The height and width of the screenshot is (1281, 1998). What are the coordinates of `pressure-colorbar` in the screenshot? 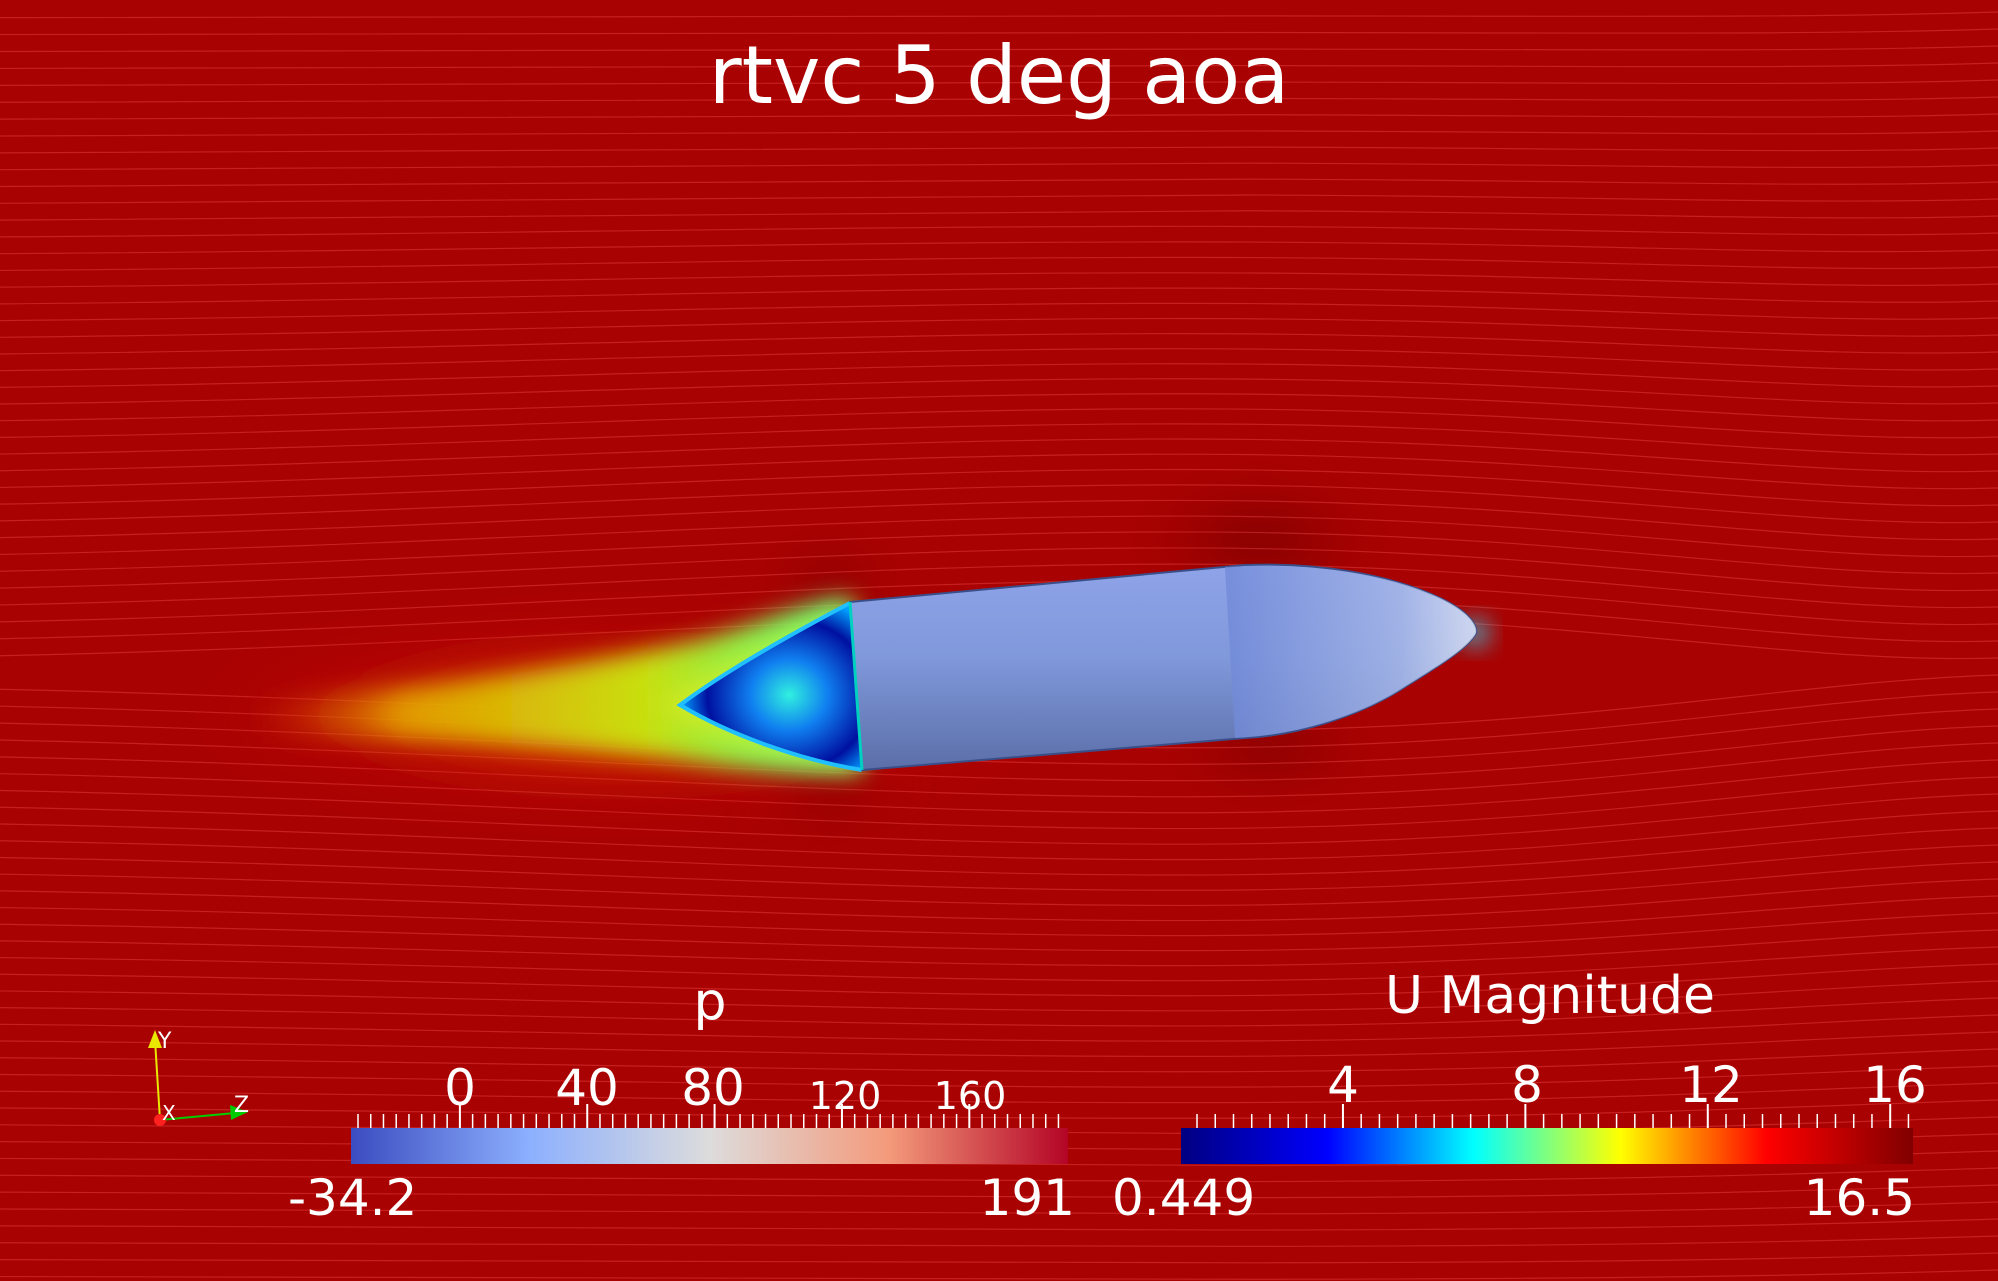 It's located at (709, 1134).